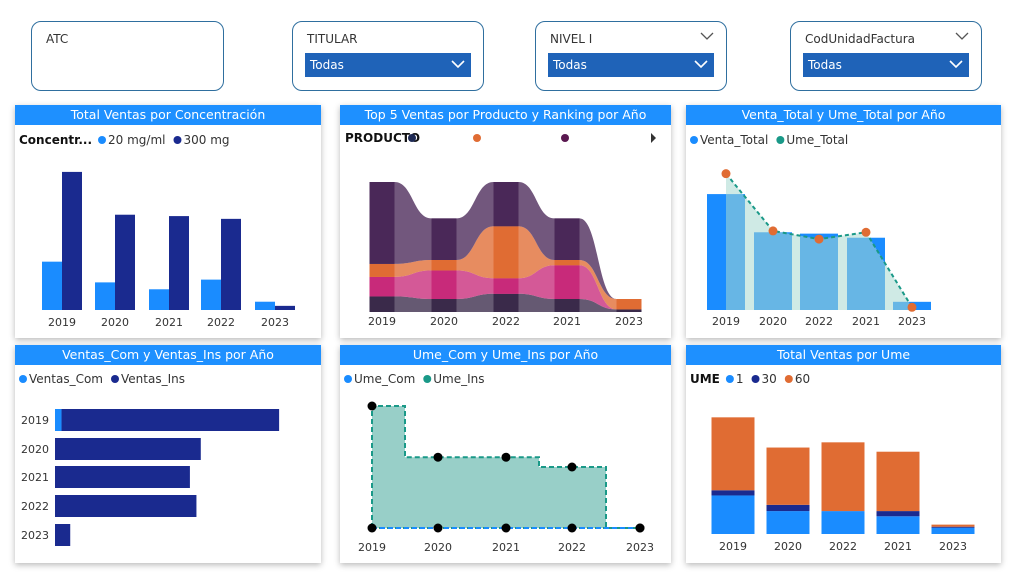  I want to click on y-tick-label: 2023, so click(35, 535).